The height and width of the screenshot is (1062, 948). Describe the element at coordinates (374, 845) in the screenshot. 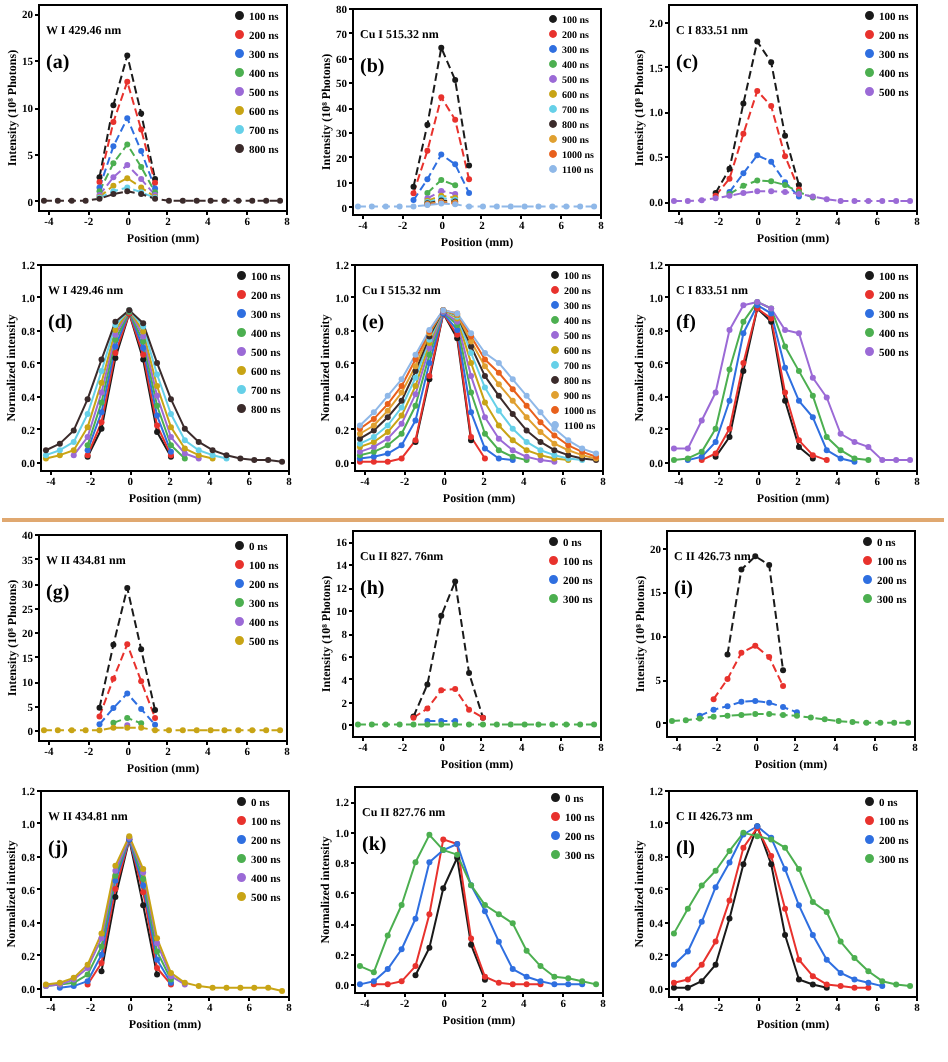

I see `annotation: (k)` at that location.